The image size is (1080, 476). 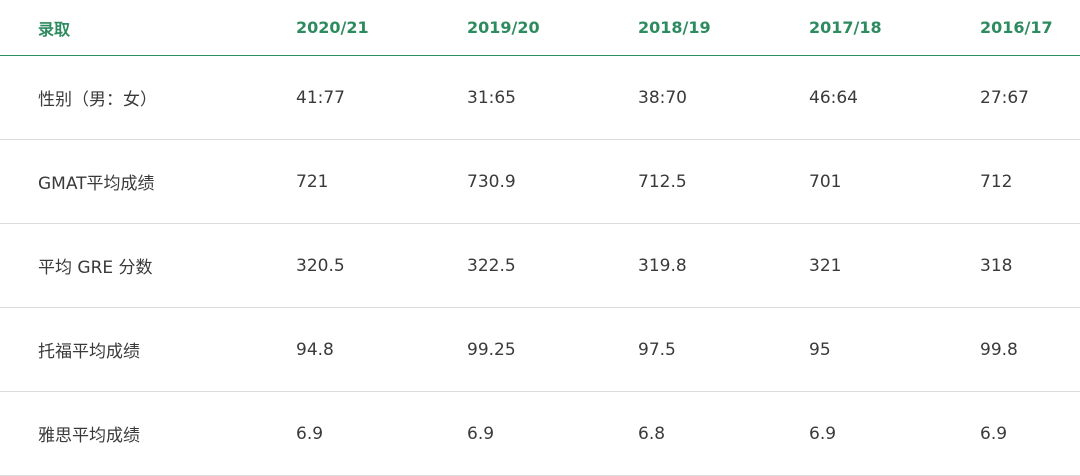 What do you see at coordinates (491, 181) in the screenshot?
I see `table-cell: 730.9` at bounding box center [491, 181].